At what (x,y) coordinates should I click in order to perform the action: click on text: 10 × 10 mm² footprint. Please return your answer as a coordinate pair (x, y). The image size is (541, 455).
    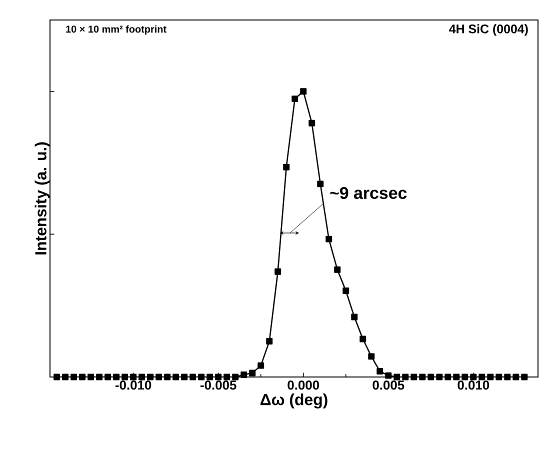
    Looking at the image, I should click on (116, 30).